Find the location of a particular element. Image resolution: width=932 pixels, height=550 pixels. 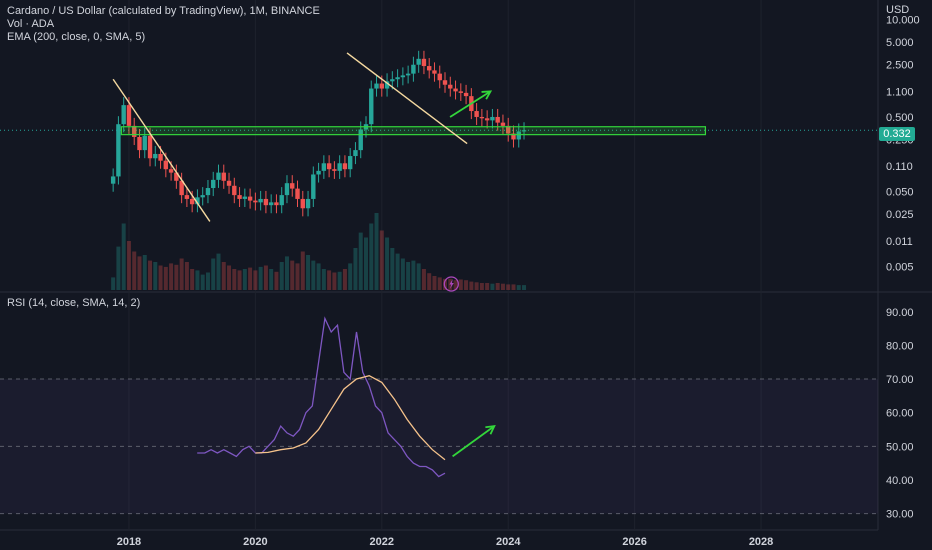

rsi-tick-label: 60.00 is located at coordinates (900, 414).